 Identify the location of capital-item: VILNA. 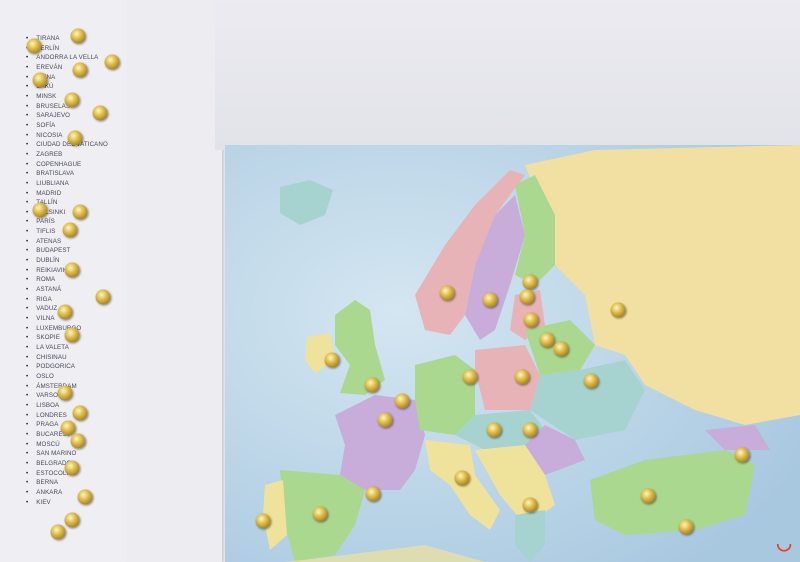
(67, 319).